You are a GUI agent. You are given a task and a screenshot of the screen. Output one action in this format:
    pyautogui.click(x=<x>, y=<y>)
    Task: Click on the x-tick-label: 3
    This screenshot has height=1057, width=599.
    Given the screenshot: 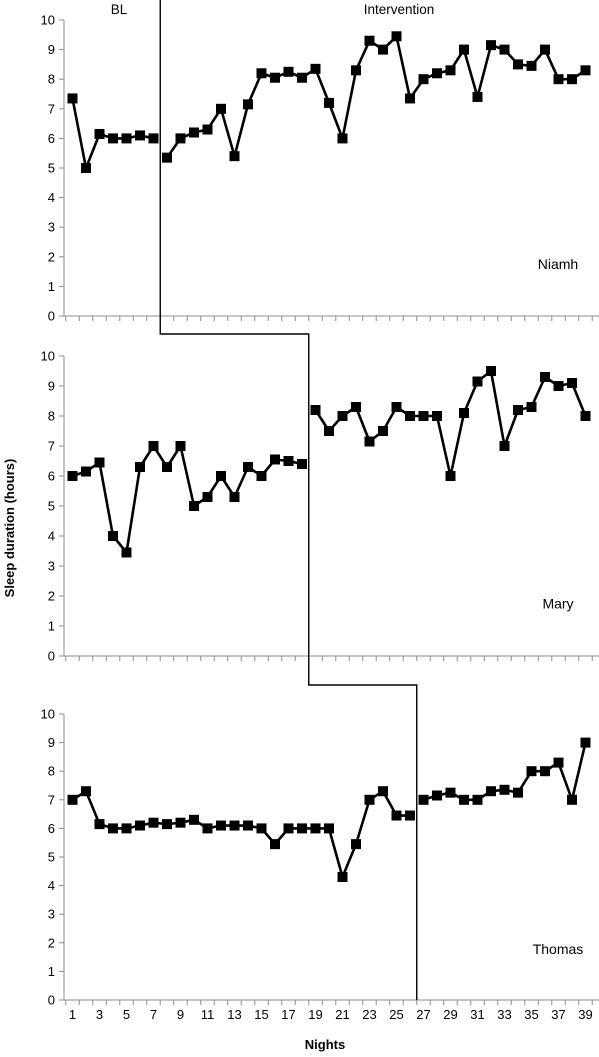 What is the action you would take?
    pyautogui.click(x=99, y=1014)
    